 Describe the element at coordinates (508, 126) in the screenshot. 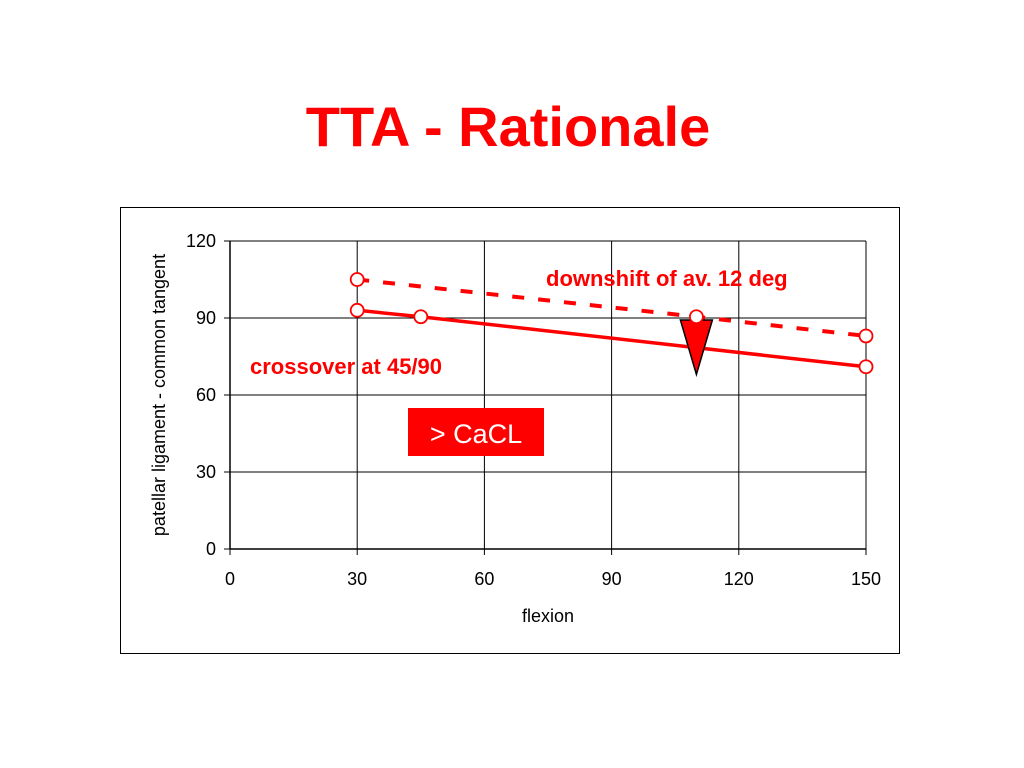

I see `slide-title: TTA - Rationale` at that location.